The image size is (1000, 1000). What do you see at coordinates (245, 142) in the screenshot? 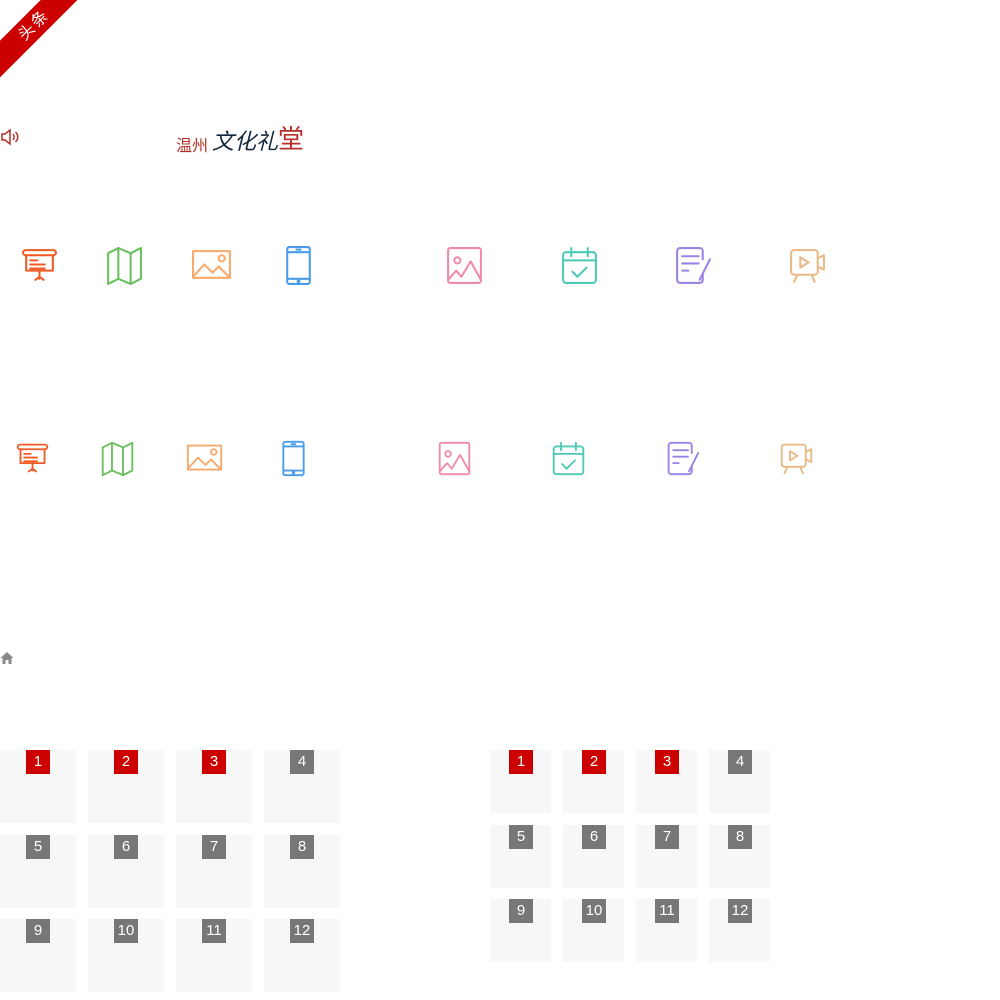
I see `logo-text: 文化礼` at bounding box center [245, 142].